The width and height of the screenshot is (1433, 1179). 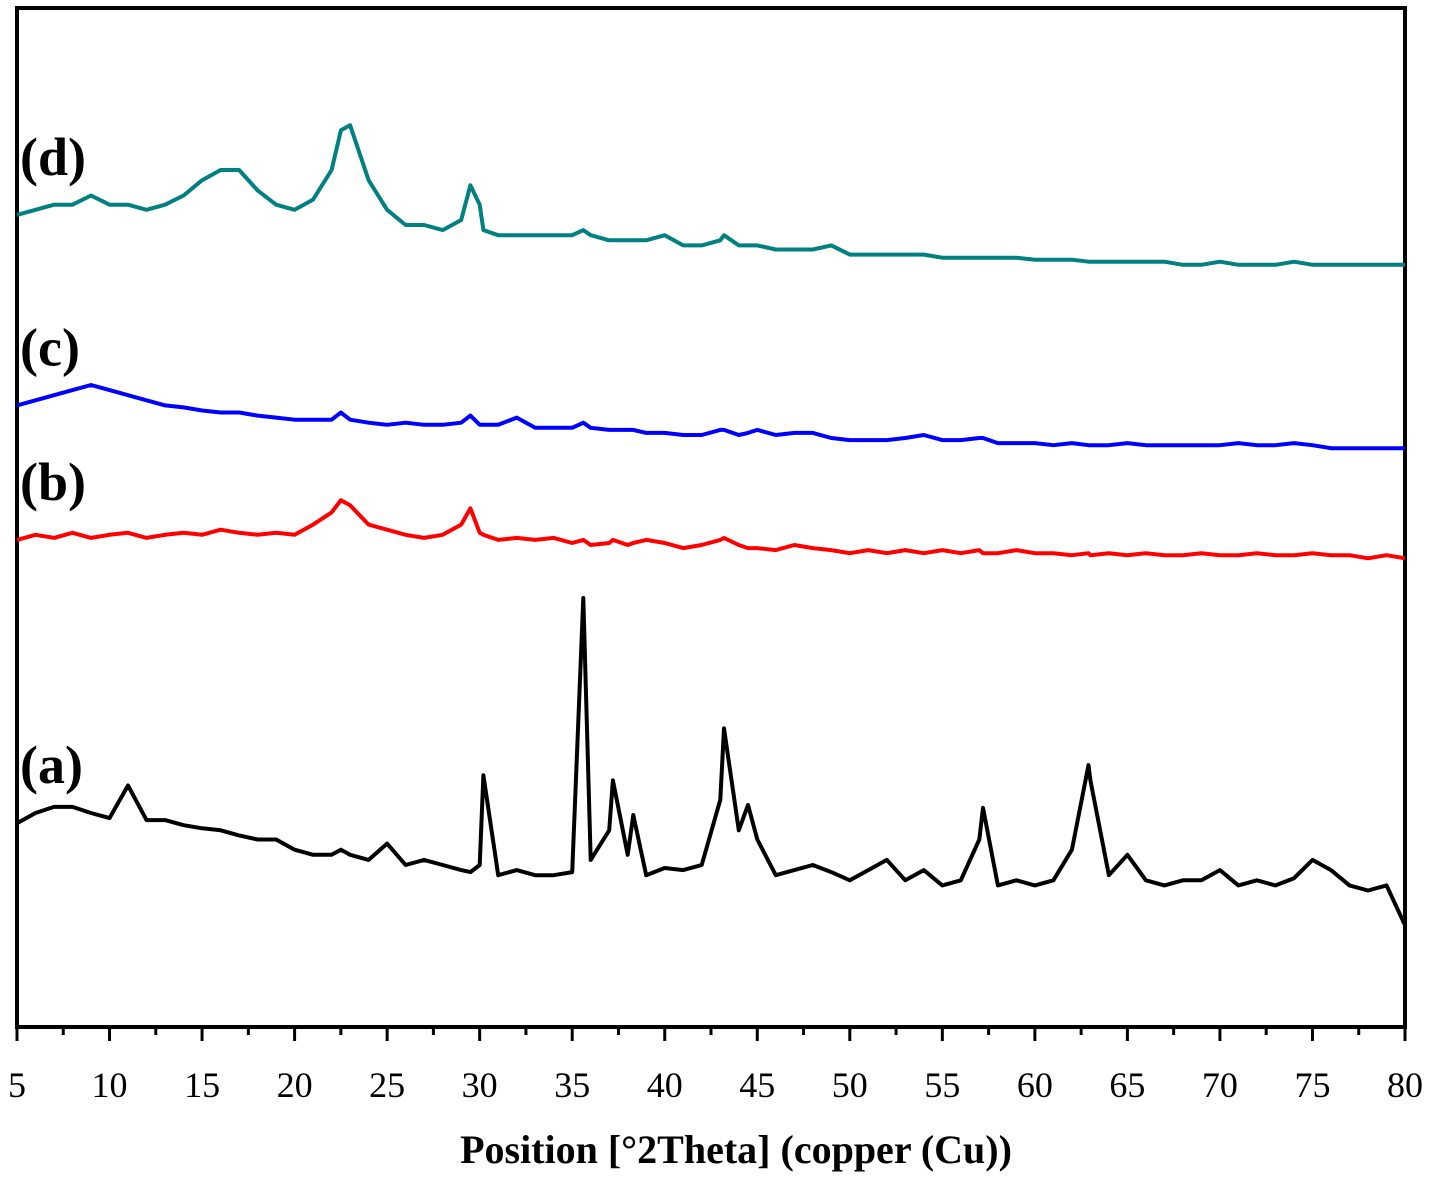 I want to click on x-tick-label: 40, so click(x=665, y=1085).